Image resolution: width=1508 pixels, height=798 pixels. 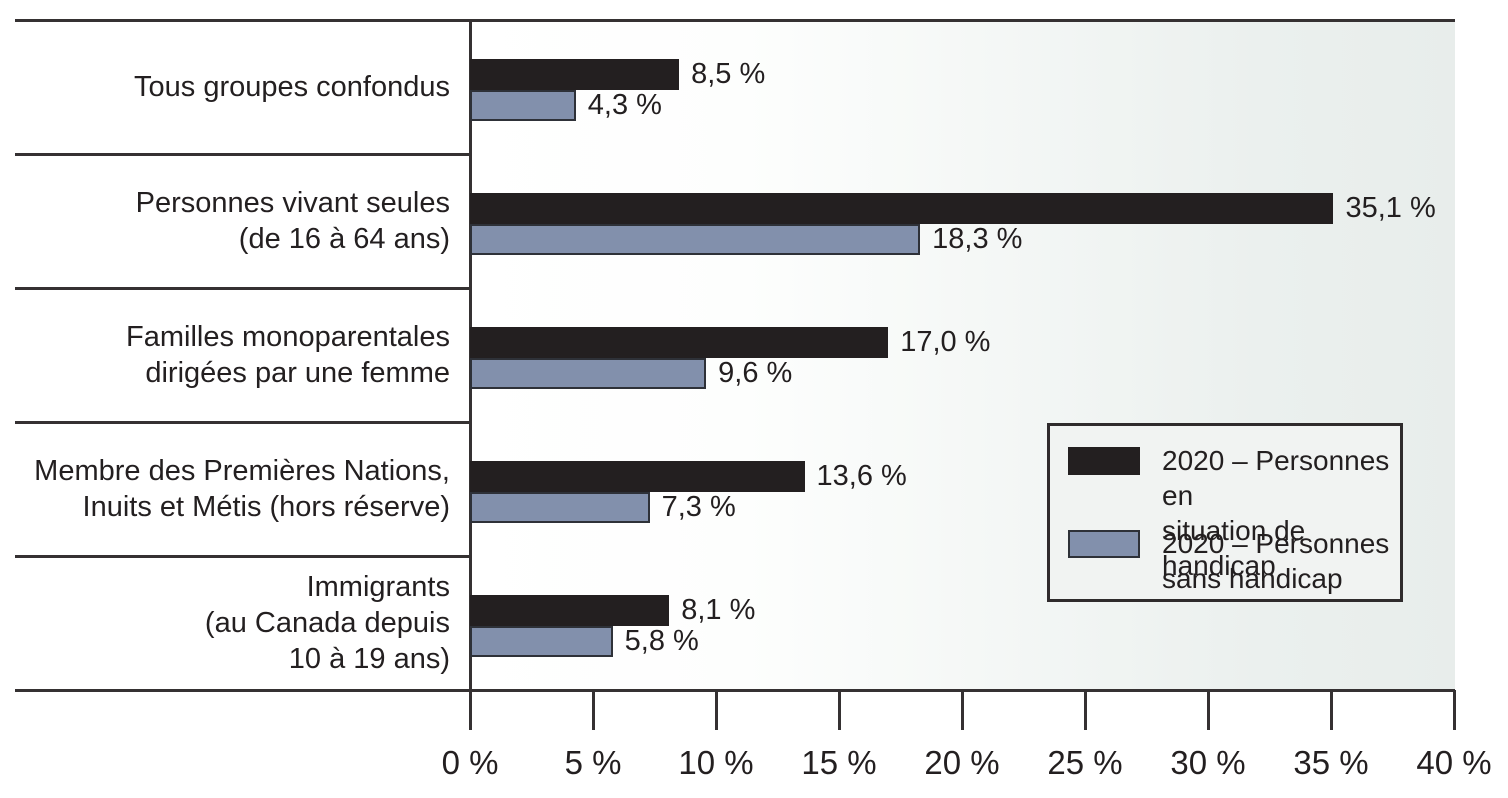 I want to click on legend-swatch-disability, so click(x=1104, y=461).